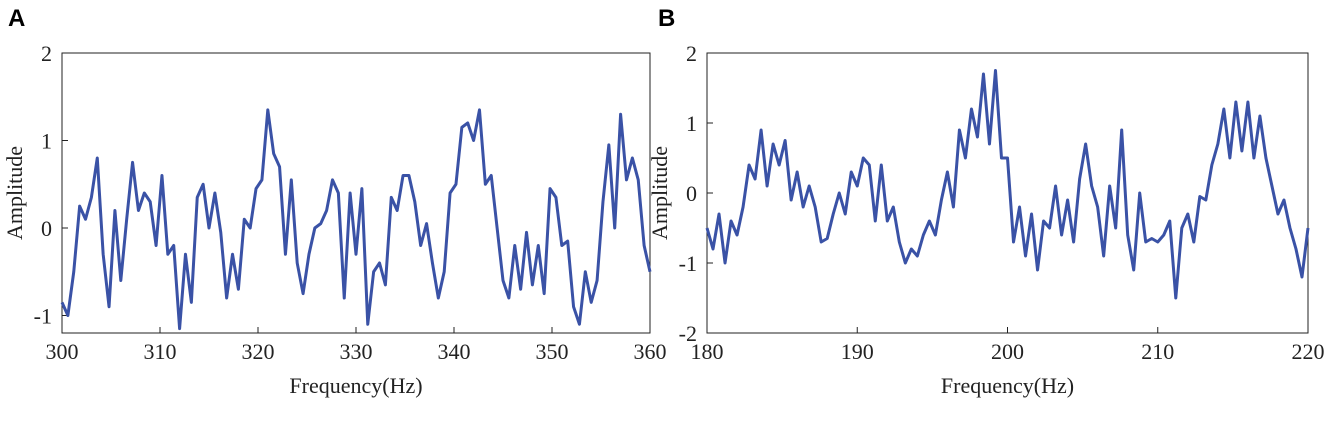 The image size is (1329, 424). I want to click on y-tick-label: -2, so click(688, 333).